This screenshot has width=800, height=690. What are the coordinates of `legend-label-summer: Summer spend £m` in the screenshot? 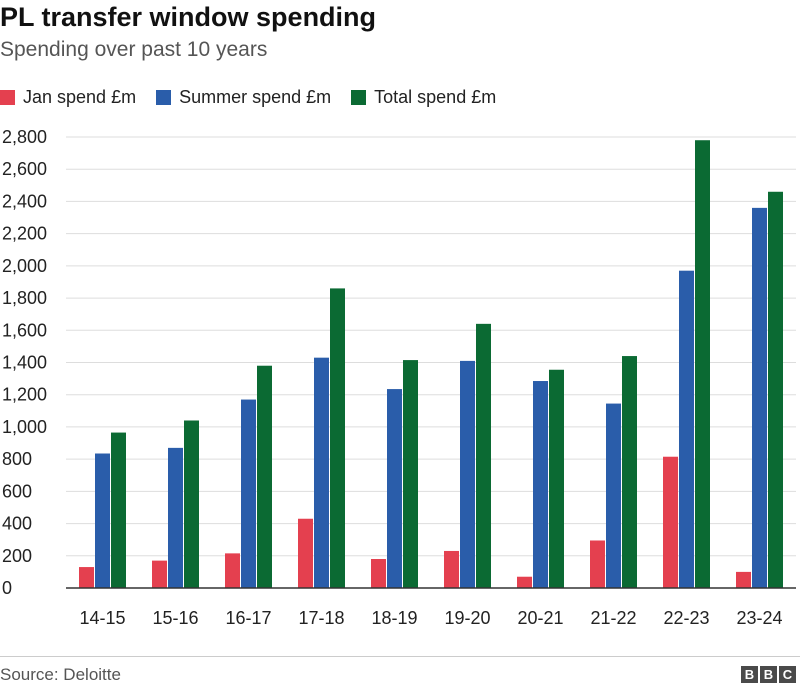 It's located at (255, 96).